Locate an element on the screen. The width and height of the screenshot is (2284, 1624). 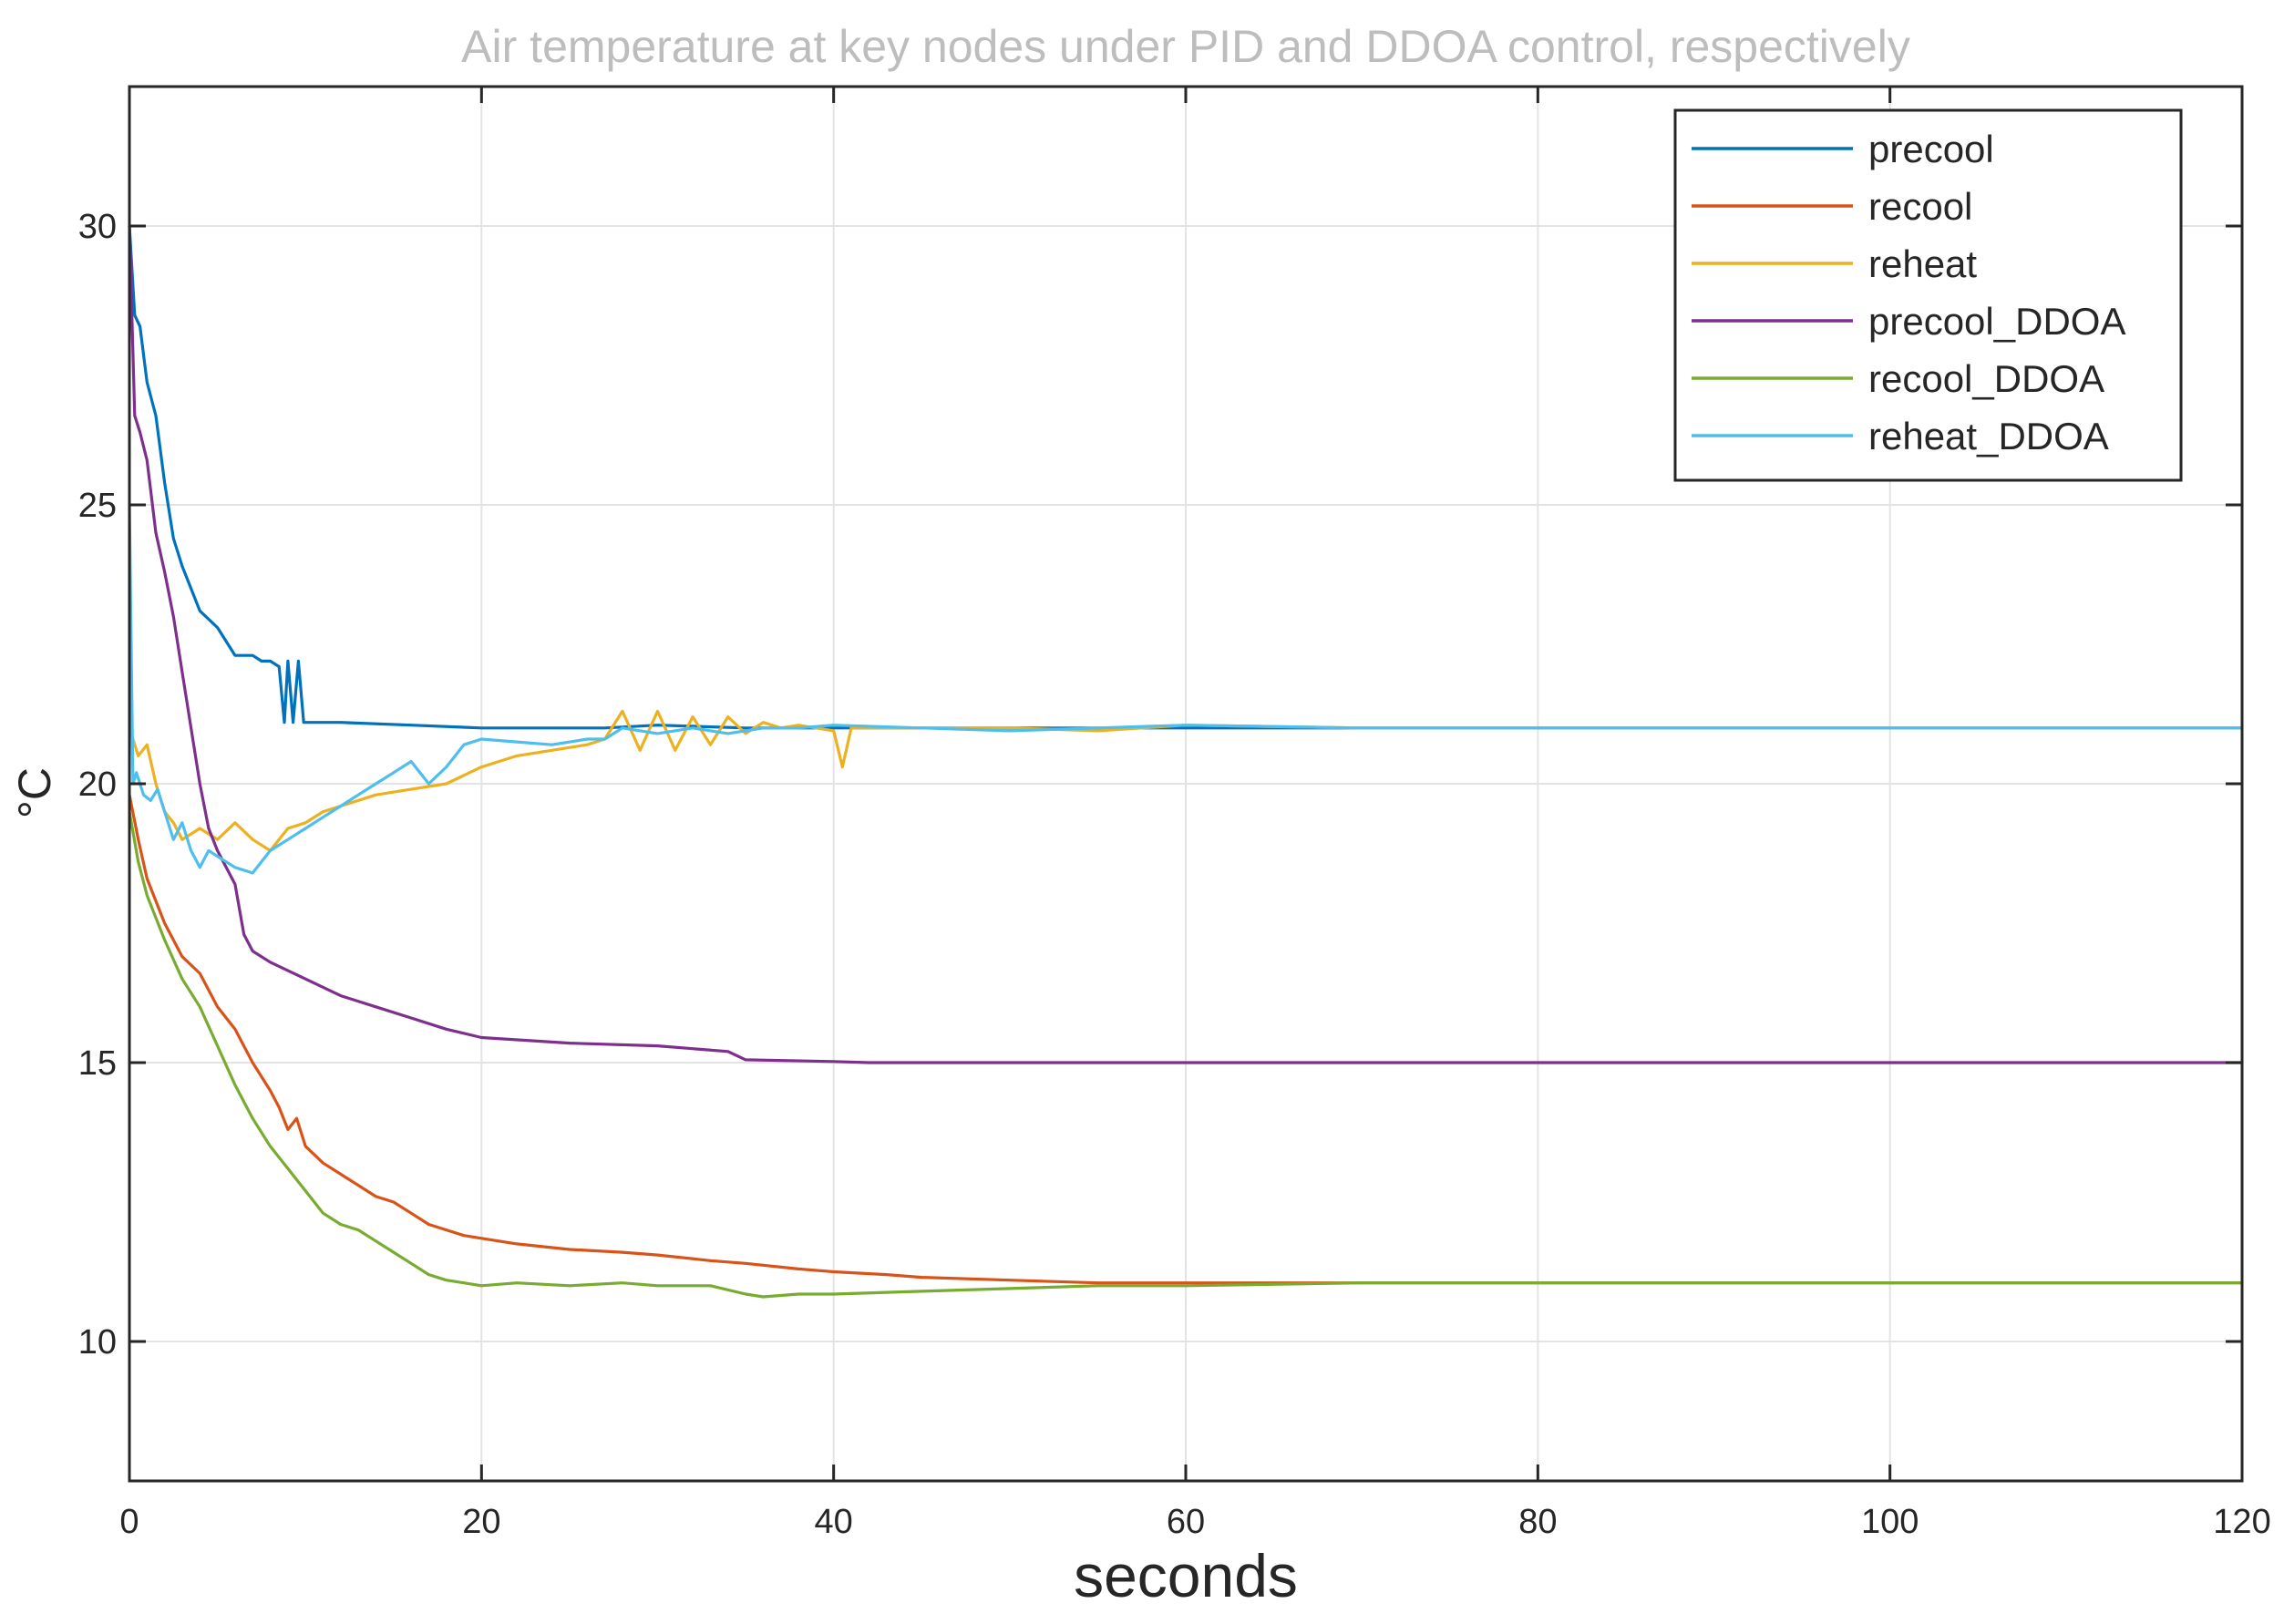
legend-box is located at coordinates (1928, 295).